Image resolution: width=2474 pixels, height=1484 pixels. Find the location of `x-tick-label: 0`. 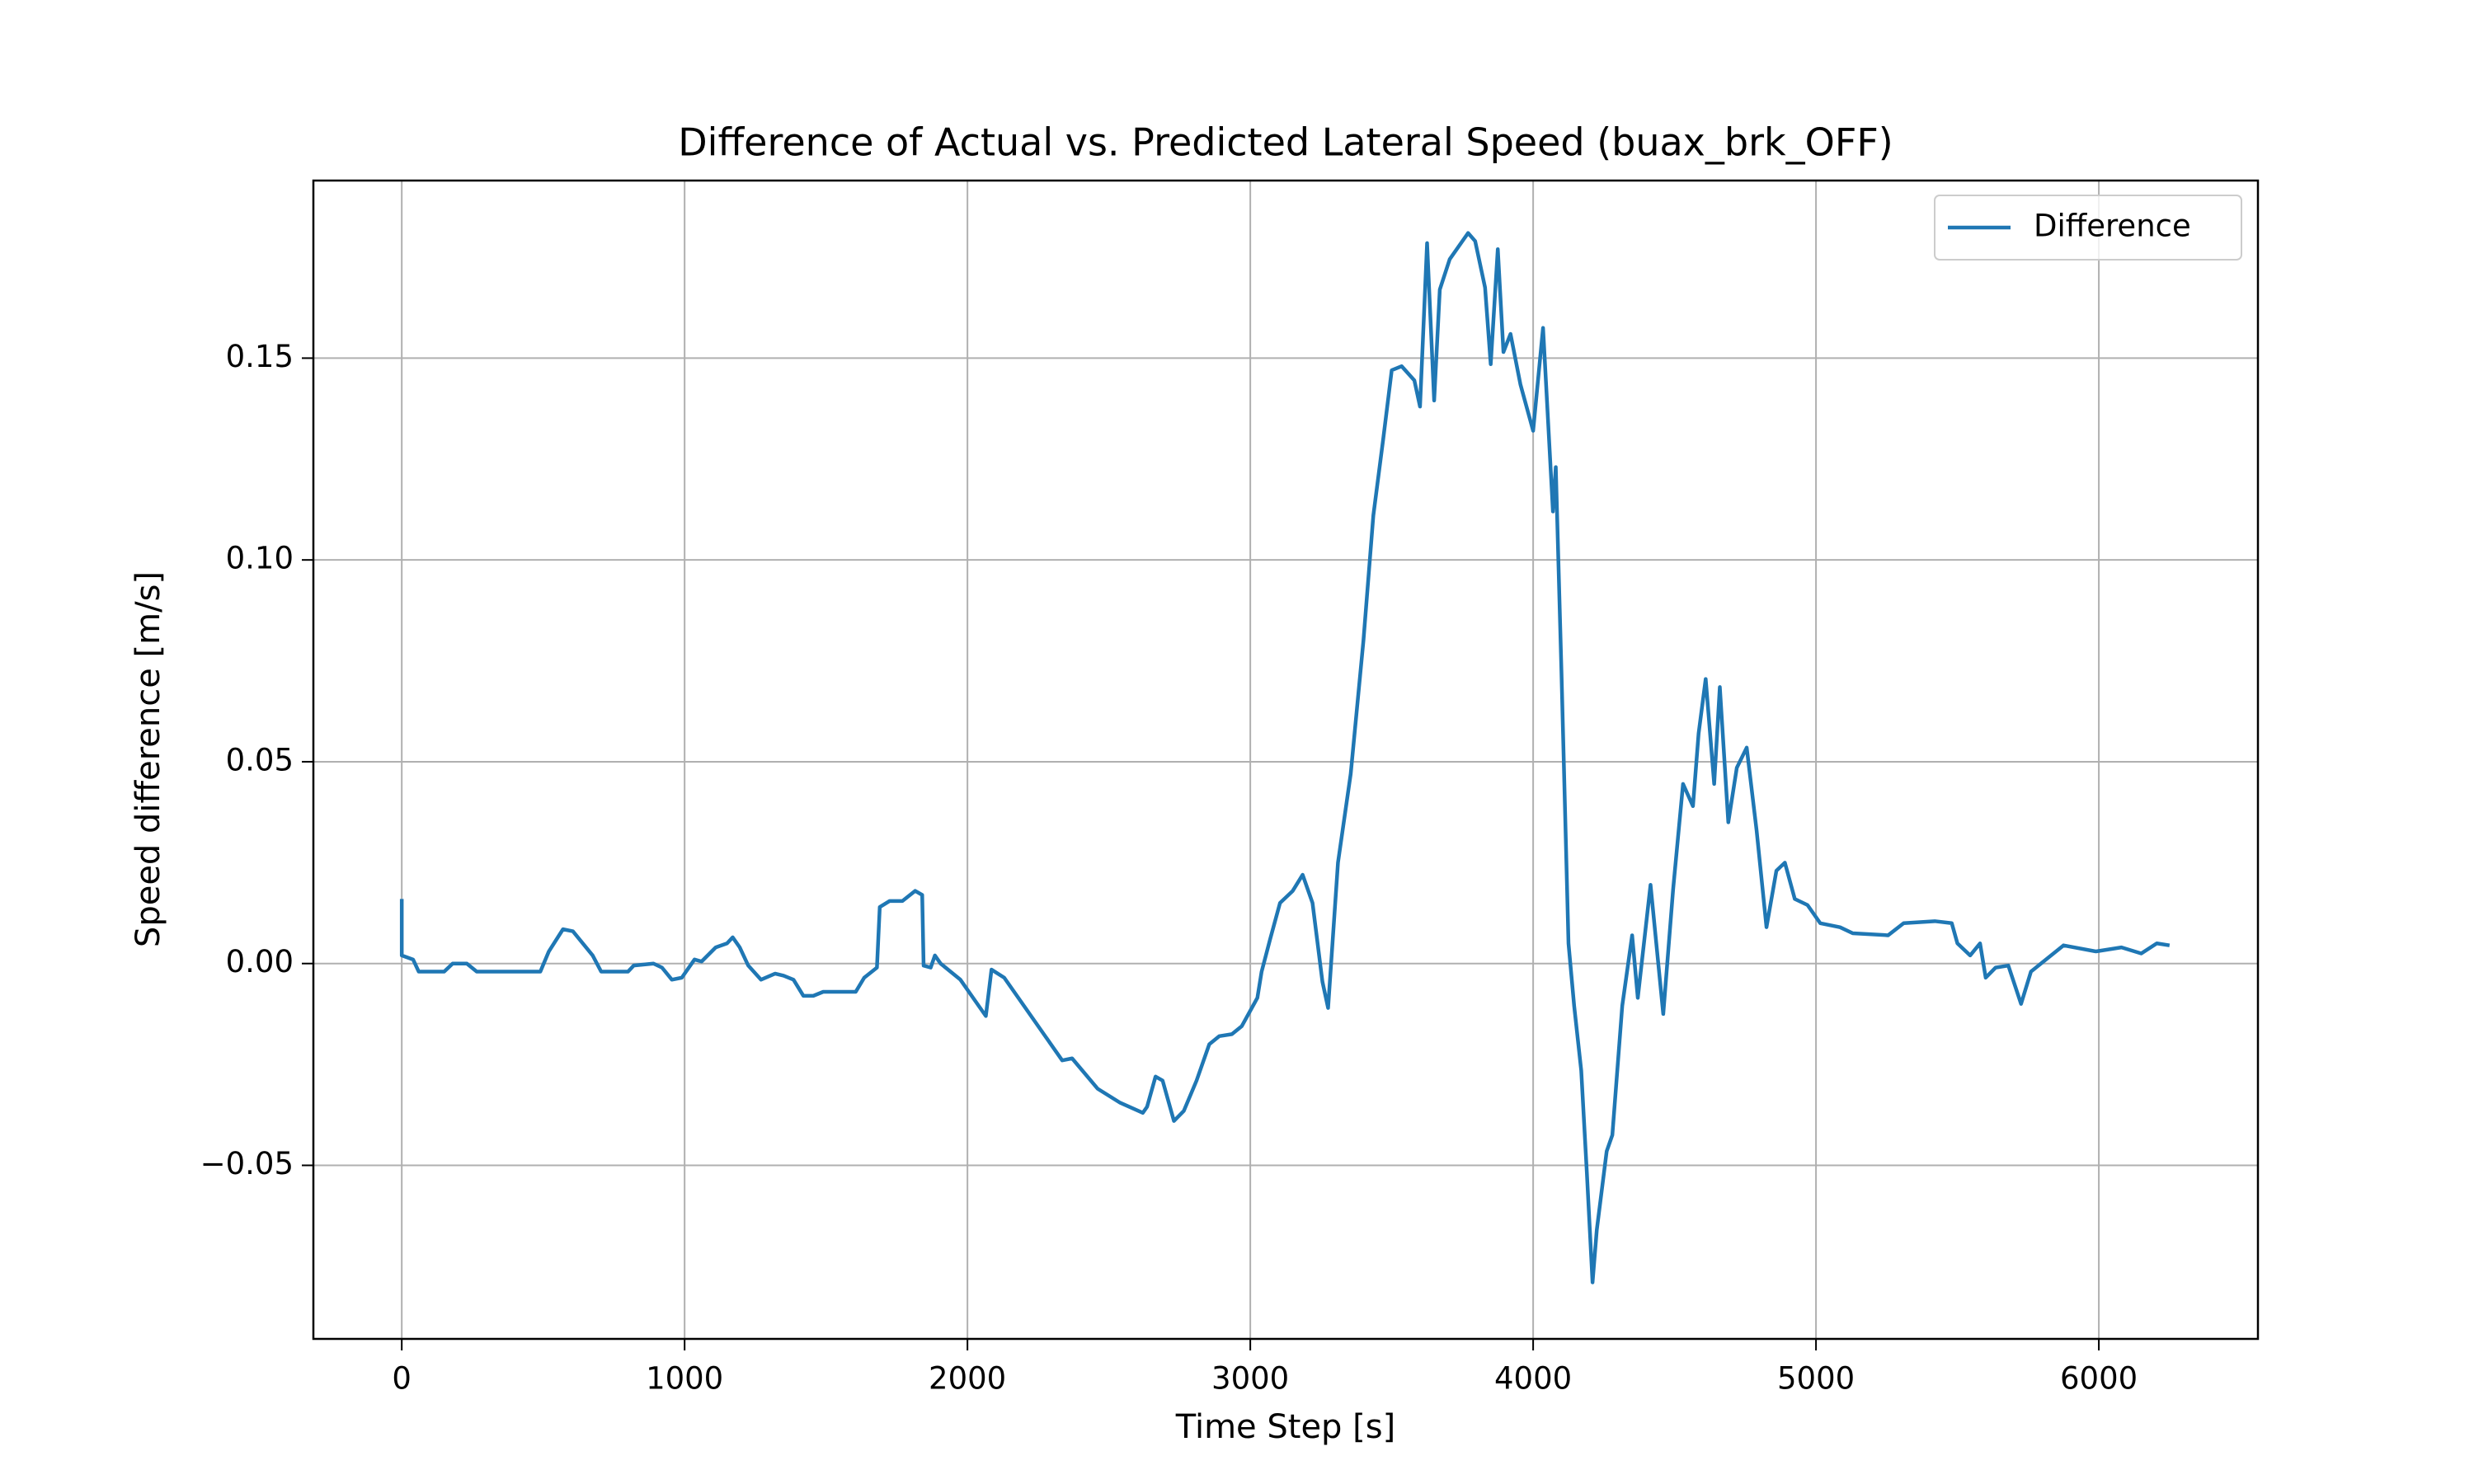

x-tick-label: 0 is located at coordinates (402, 1379).